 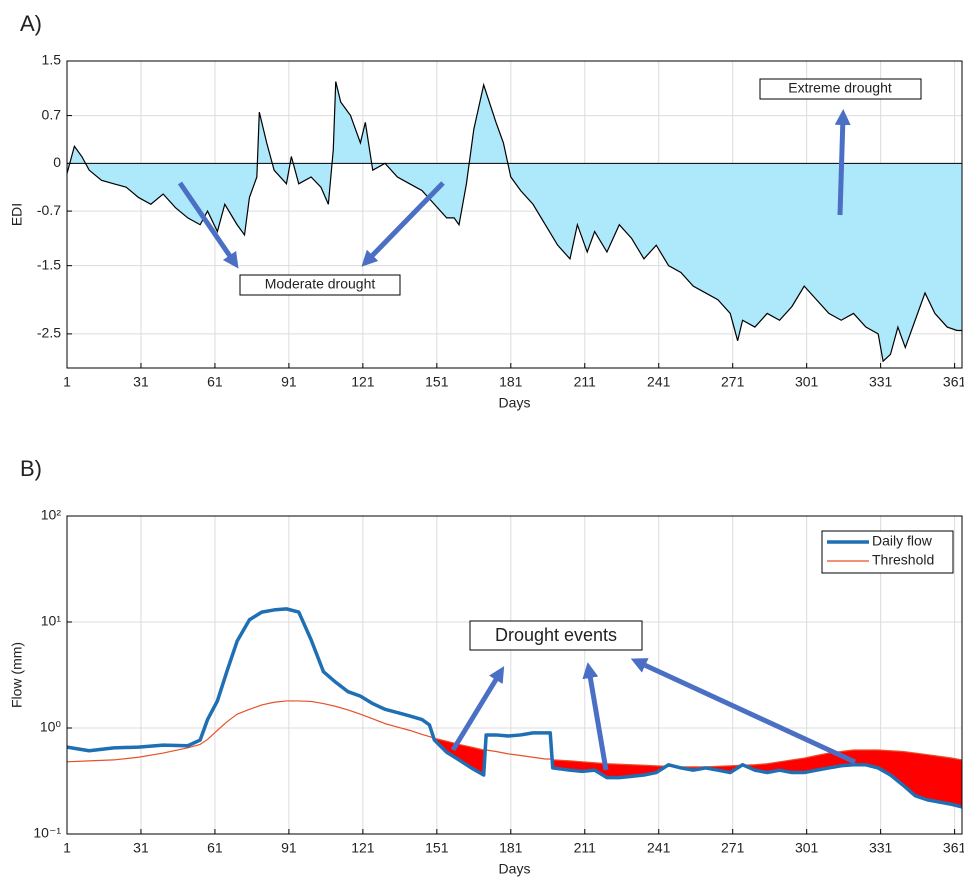 I want to click on y-tick-label: 0.7, so click(x=52, y=114).